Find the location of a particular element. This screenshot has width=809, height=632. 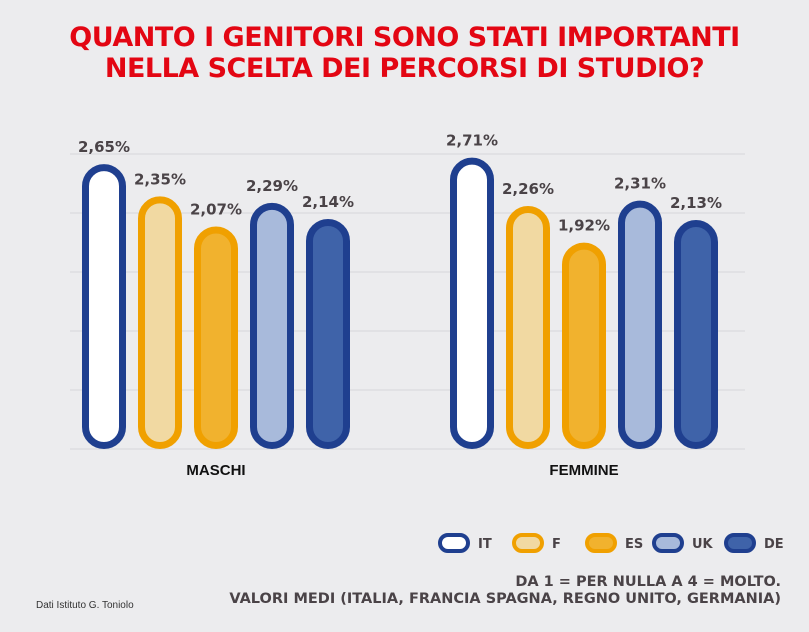

bar-de-maschi is located at coordinates (328, 333).